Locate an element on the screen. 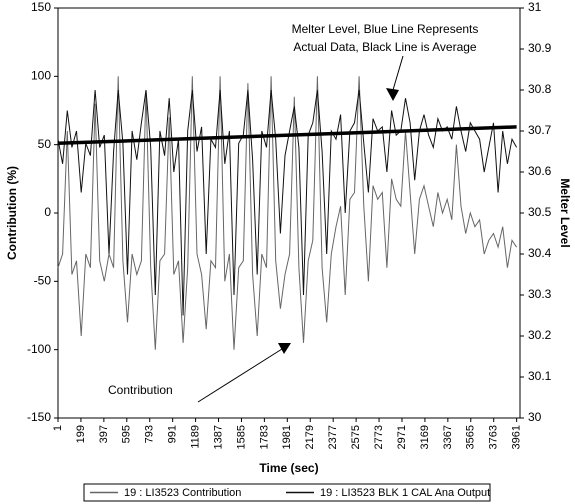 This screenshot has height=504, width=575. x-tick-label: 2179 is located at coordinates (310, 437).